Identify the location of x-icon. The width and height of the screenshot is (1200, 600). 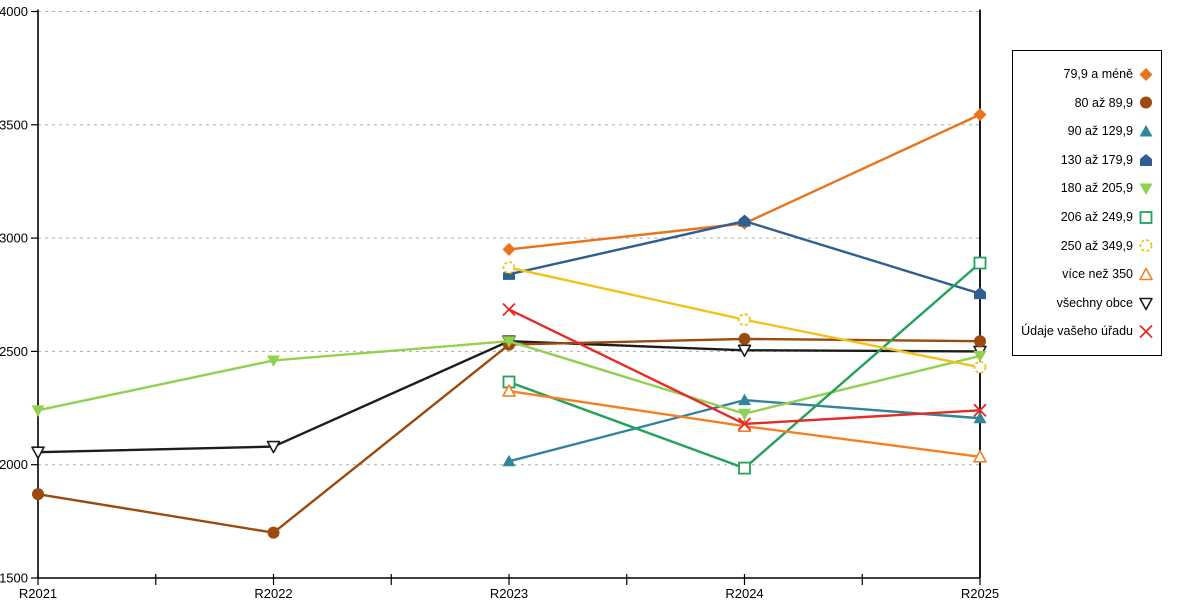
(1146, 332).